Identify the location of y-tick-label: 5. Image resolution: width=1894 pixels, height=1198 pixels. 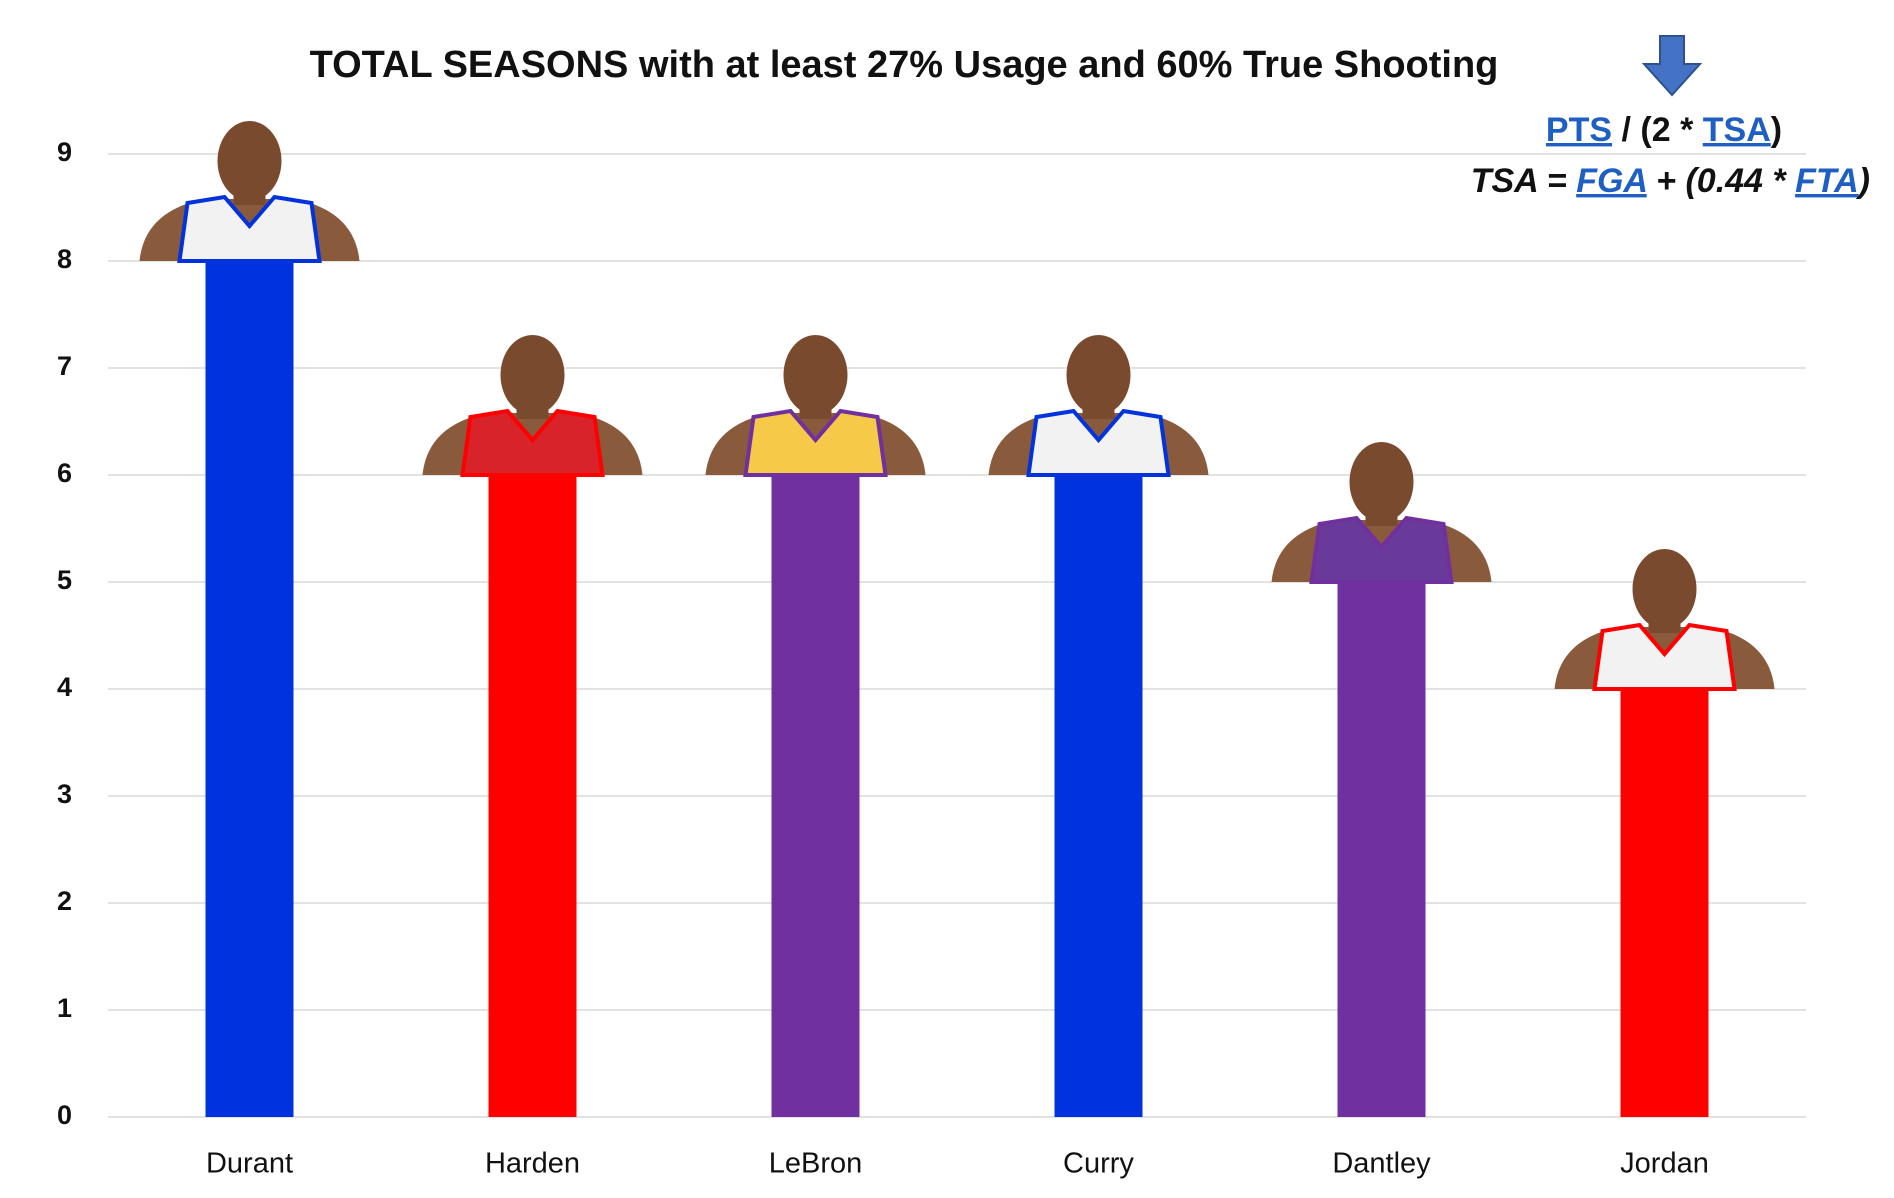
(64, 580).